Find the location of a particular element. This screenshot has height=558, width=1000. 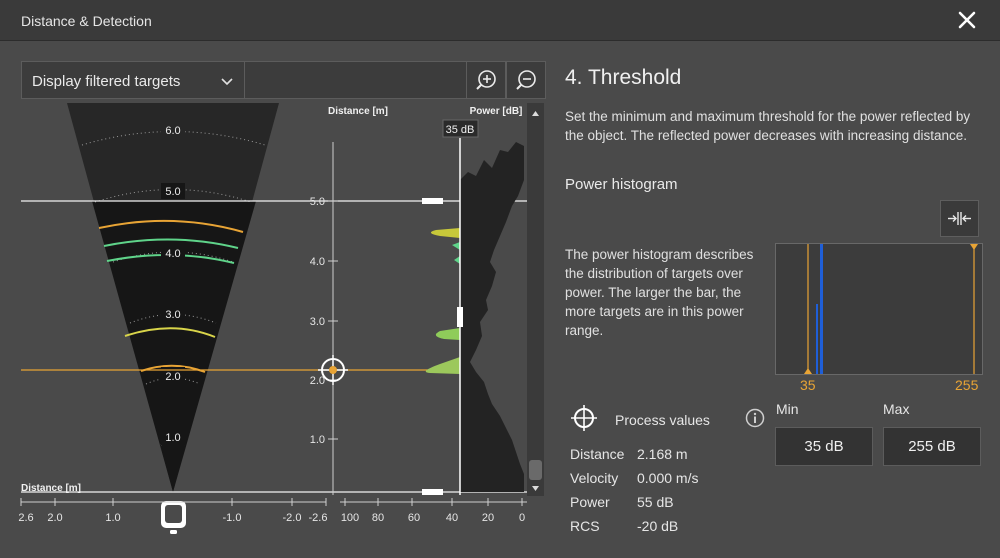

power-histogram is located at coordinates (879, 309).